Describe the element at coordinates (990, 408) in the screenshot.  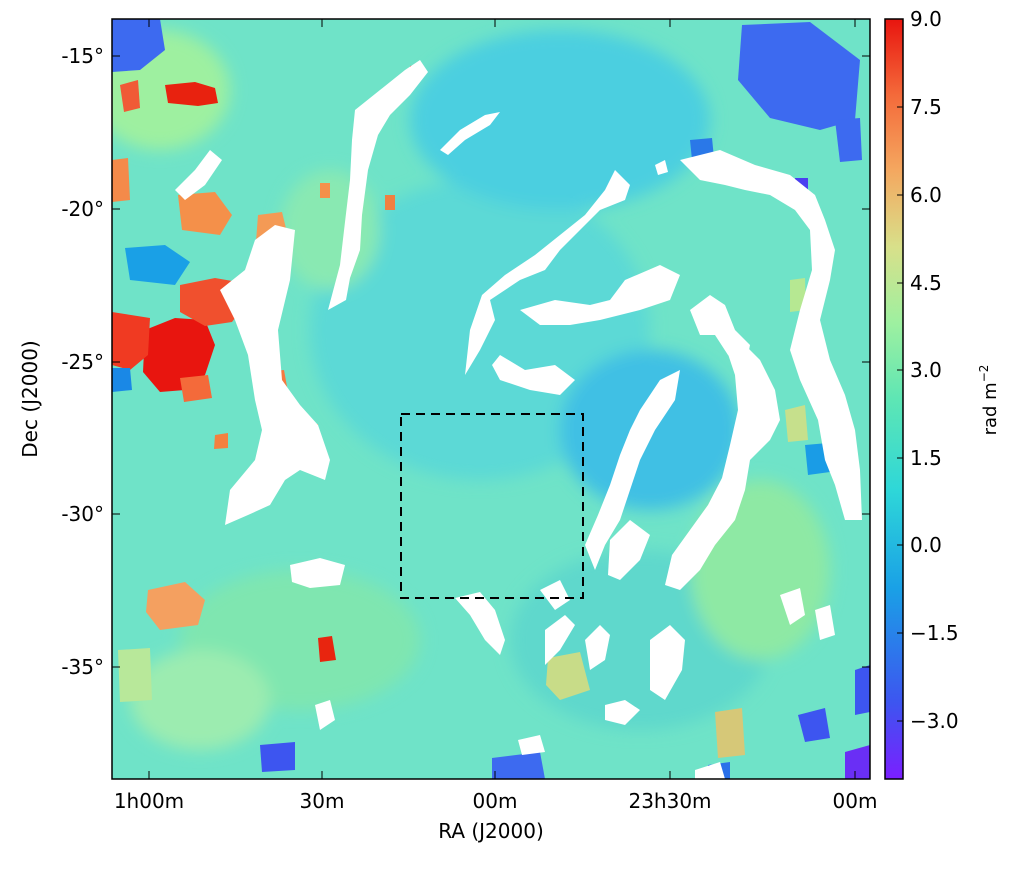
I see `colorbar-label-unit: rad m` at that location.